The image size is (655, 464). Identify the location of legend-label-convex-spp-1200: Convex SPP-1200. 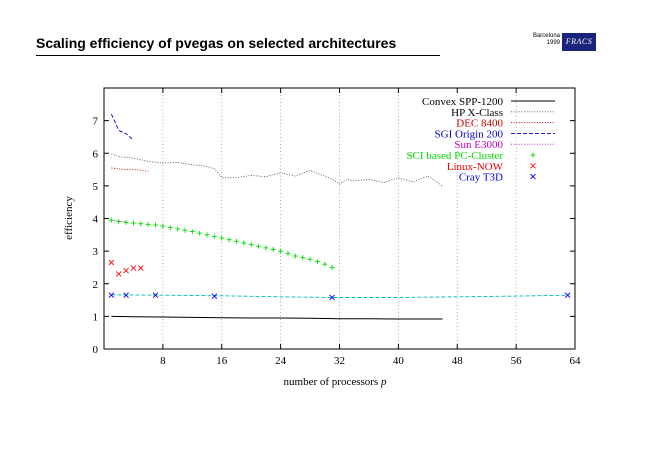
(462, 102).